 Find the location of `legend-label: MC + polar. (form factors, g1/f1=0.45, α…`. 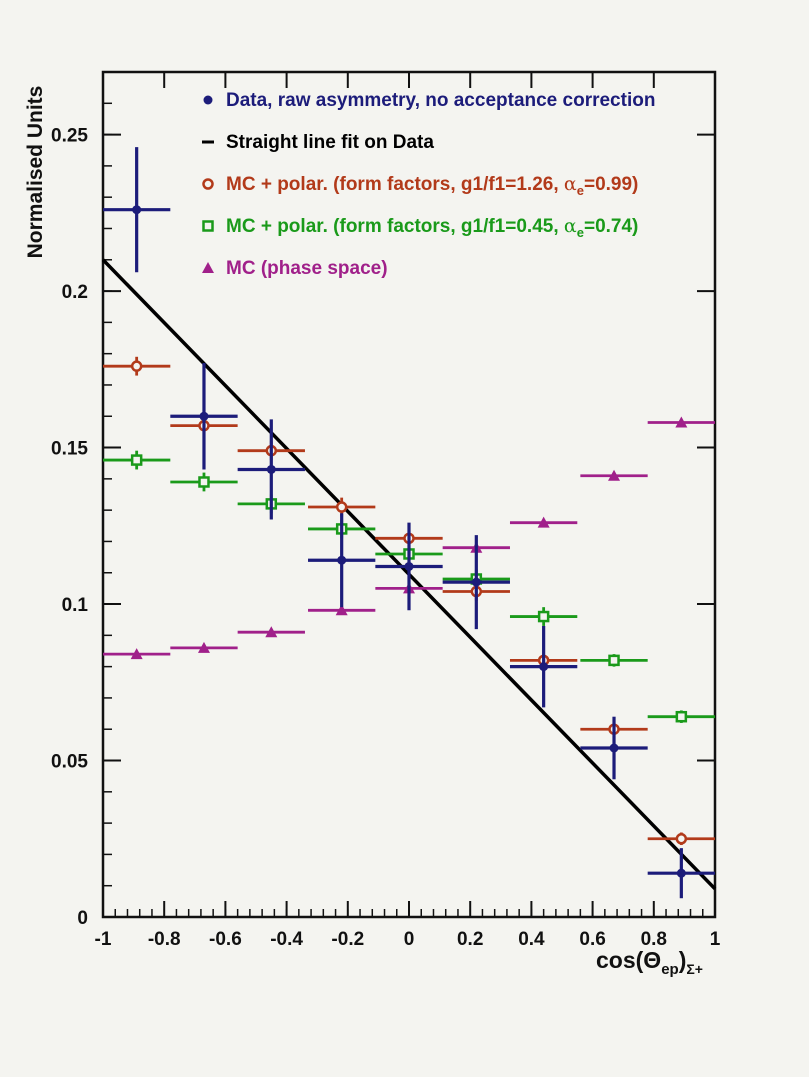

legend-label: MC + polar. (form factors, g1/f1=0.45, α… is located at coordinates (432, 227).